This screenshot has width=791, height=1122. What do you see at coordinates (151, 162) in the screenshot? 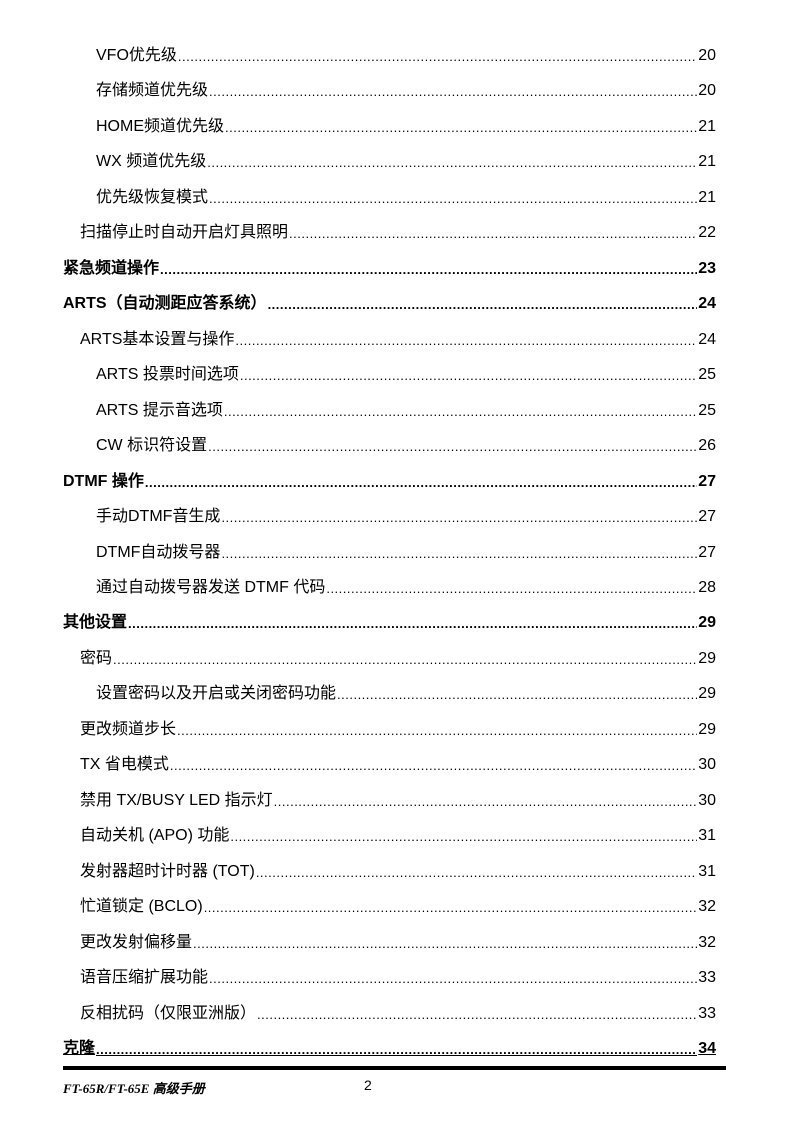
I see `toc-entry-title: WX 频道优先级` at bounding box center [151, 162].